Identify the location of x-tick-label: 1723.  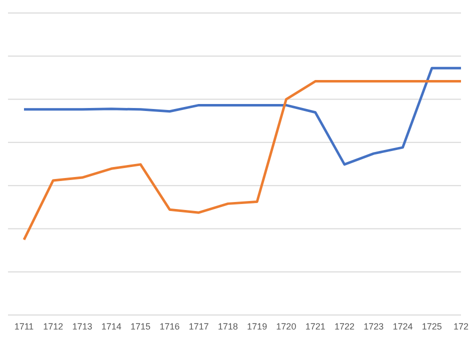
(374, 326).